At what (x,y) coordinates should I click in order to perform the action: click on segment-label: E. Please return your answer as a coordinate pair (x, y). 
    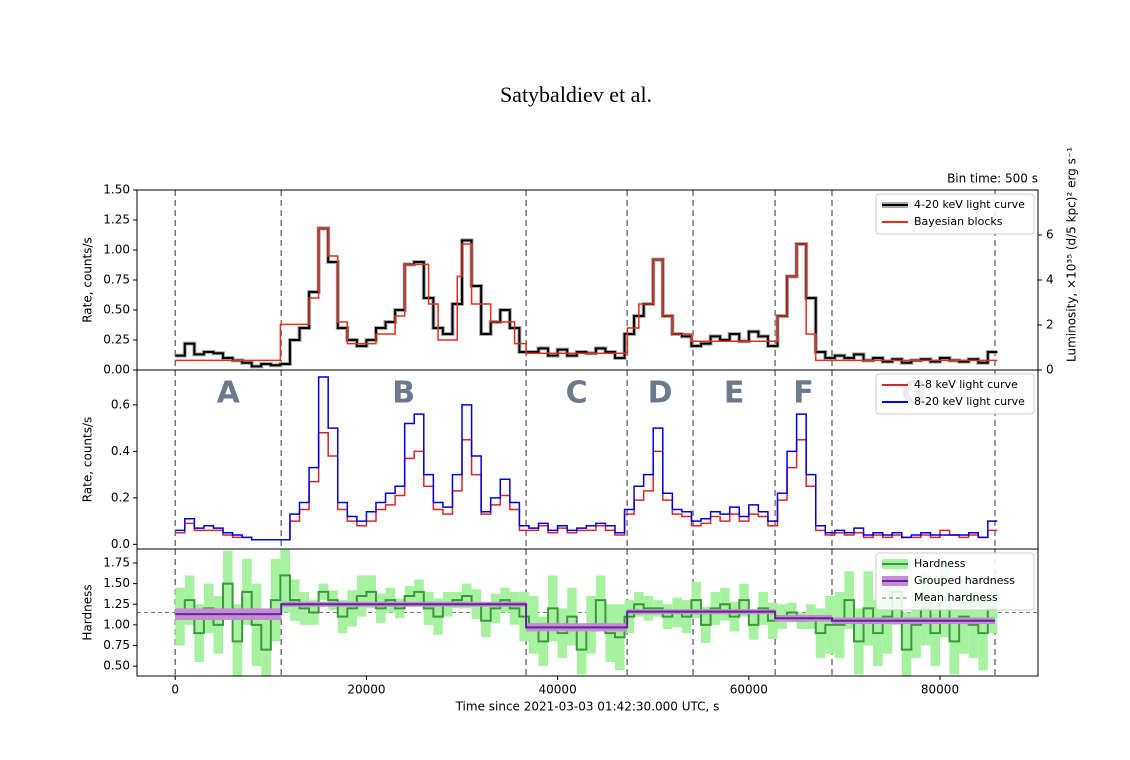
    Looking at the image, I should click on (734, 393).